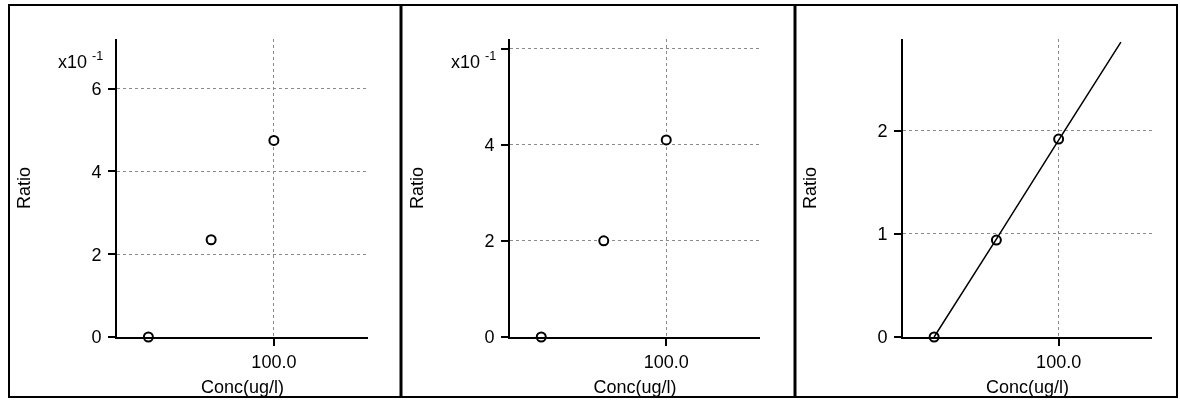 The height and width of the screenshot is (406, 1180). What do you see at coordinates (882, 234) in the screenshot?
I see `y-tick-label: 1` at bounding box center [882, 234].